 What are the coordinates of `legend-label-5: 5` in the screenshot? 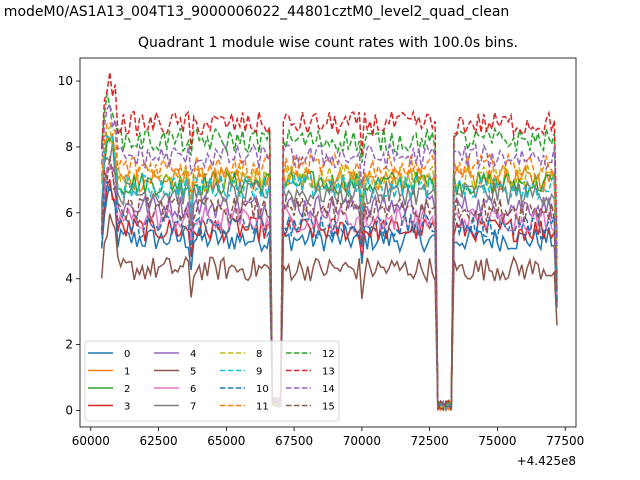 It's located at (193, 372).